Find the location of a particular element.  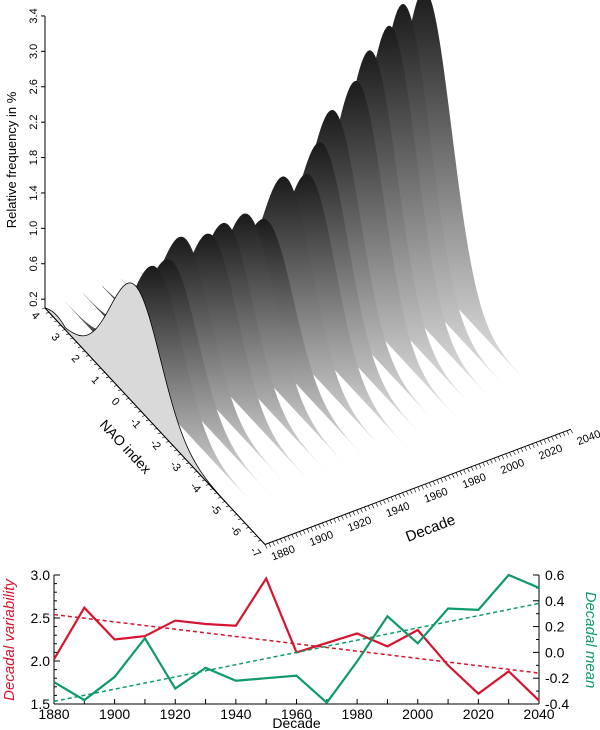

decadal-variability-trend-line is located at coordinates (296, 643).